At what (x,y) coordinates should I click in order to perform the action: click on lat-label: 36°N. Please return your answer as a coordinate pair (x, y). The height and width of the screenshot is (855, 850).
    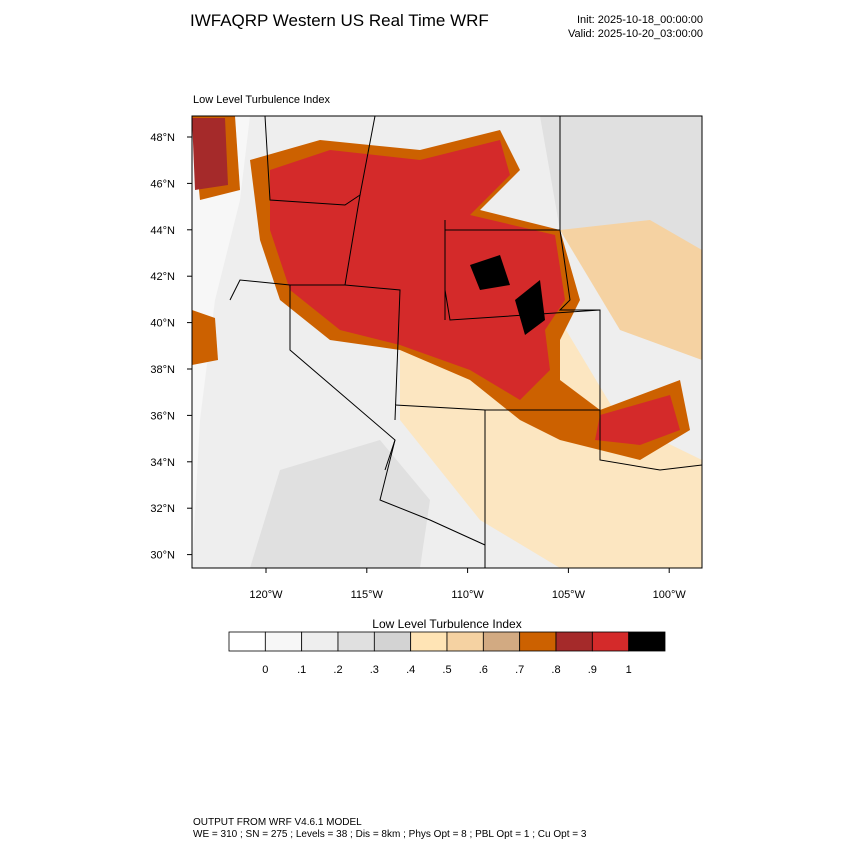
    Looking at the image, I should click on (162, 416).